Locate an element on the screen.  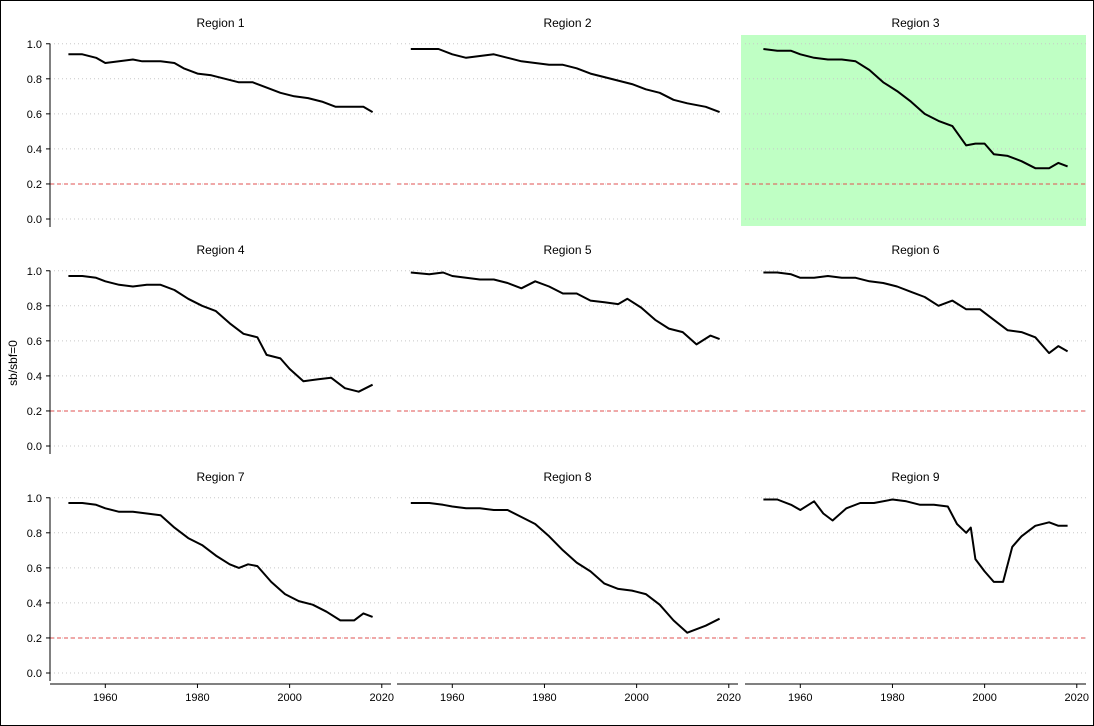
panel-title: Region 6 is located at coordinates (915, 250).